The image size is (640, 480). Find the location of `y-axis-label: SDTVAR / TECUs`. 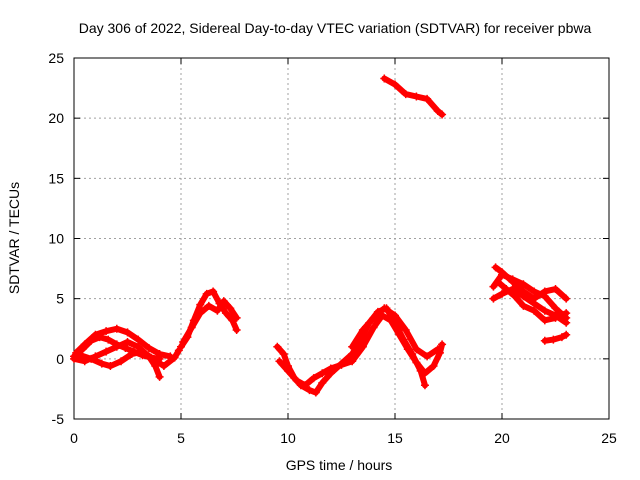

y-axis-label: SDTVAR / TECUs is located at coordinates (14, 238).